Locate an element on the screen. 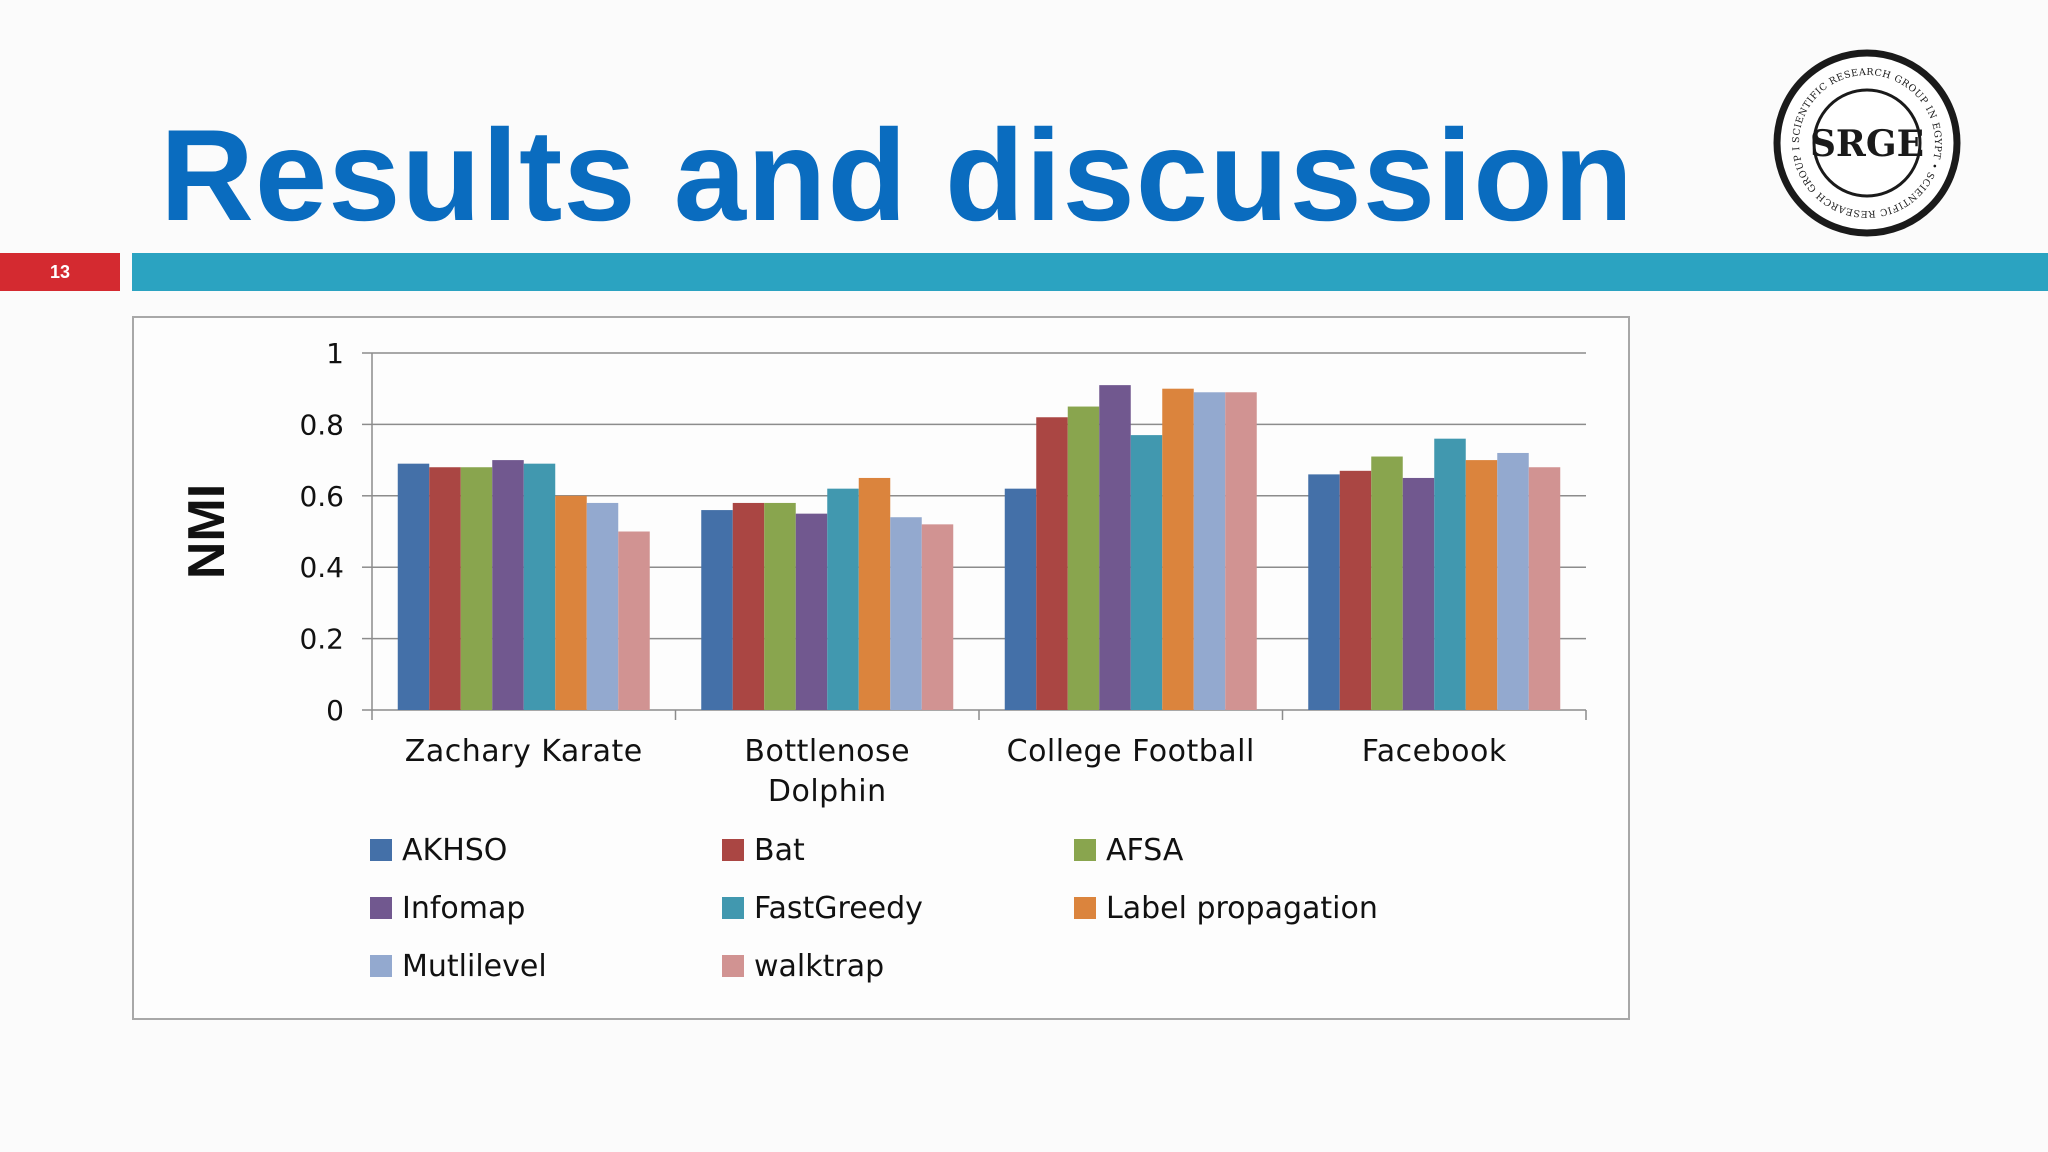 The image size is (2048, 1152). legend-label: Label propagation is located at coordinates (1242, 908).